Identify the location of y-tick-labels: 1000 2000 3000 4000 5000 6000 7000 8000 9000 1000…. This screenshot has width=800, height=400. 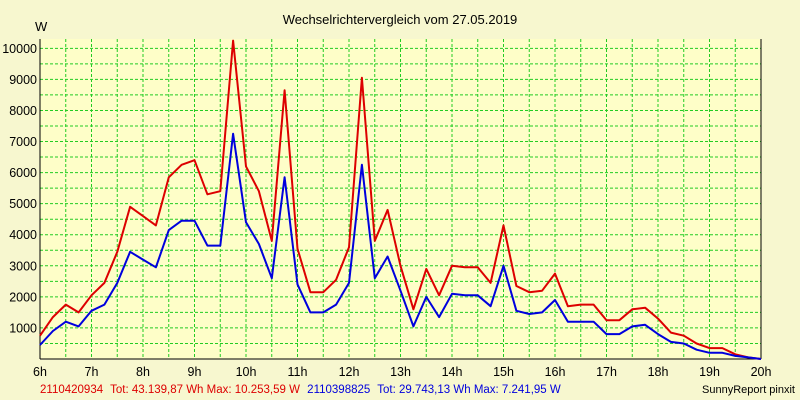
(19, 189).